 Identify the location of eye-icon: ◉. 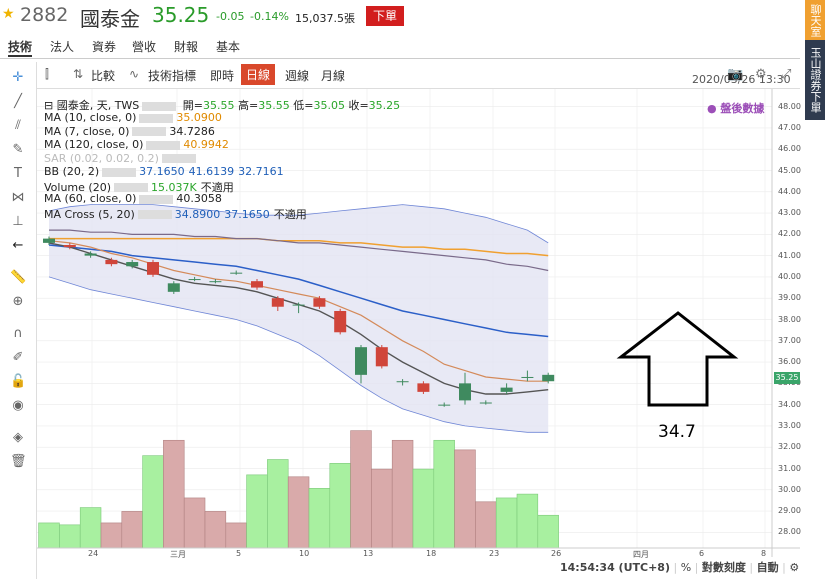
(18, 405).